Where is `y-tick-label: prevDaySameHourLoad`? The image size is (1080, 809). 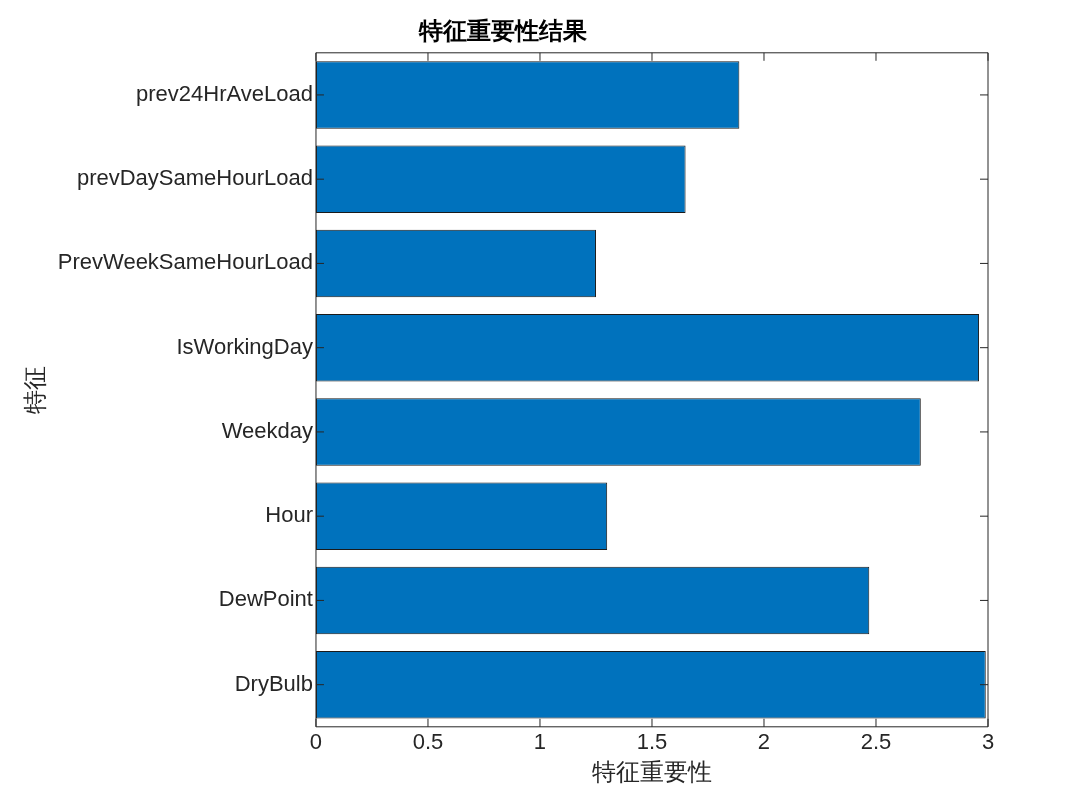
y-tick-label: prevDaySameHourLoad is located at coordinates (194, 178).